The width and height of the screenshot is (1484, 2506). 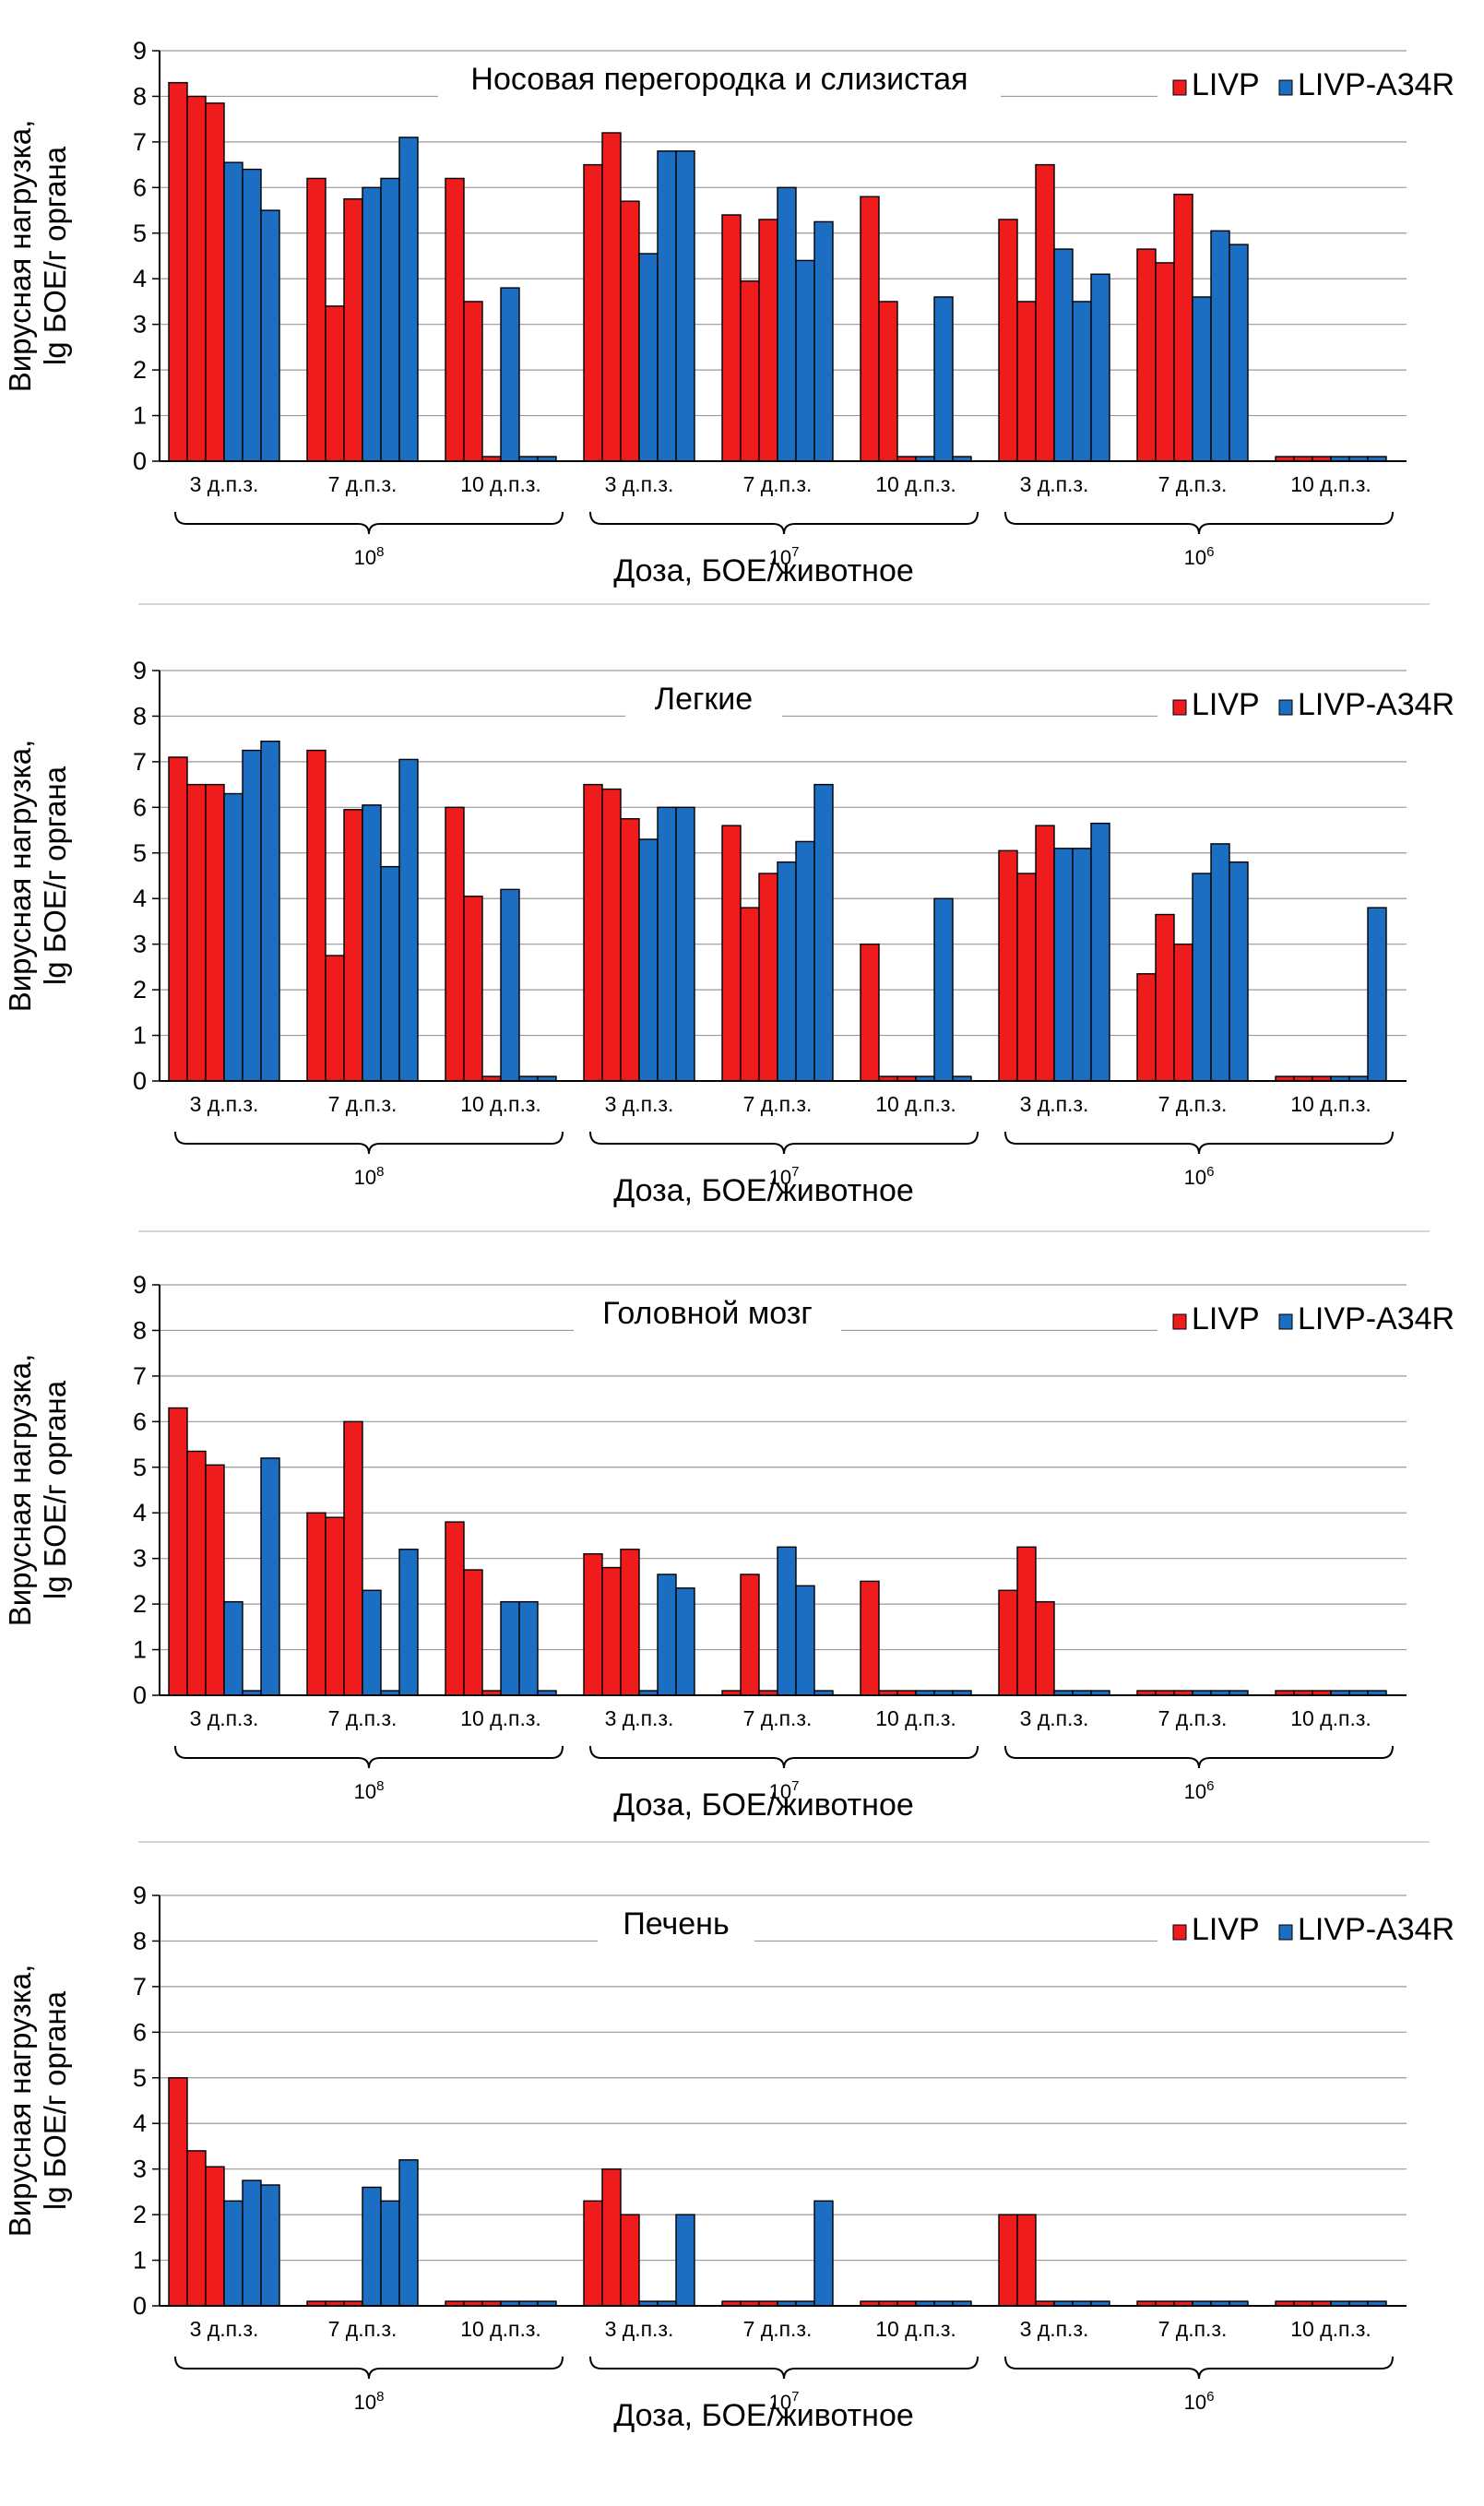 I want to click on chart-title: Головной мозг, so click(x=707, y=1314).